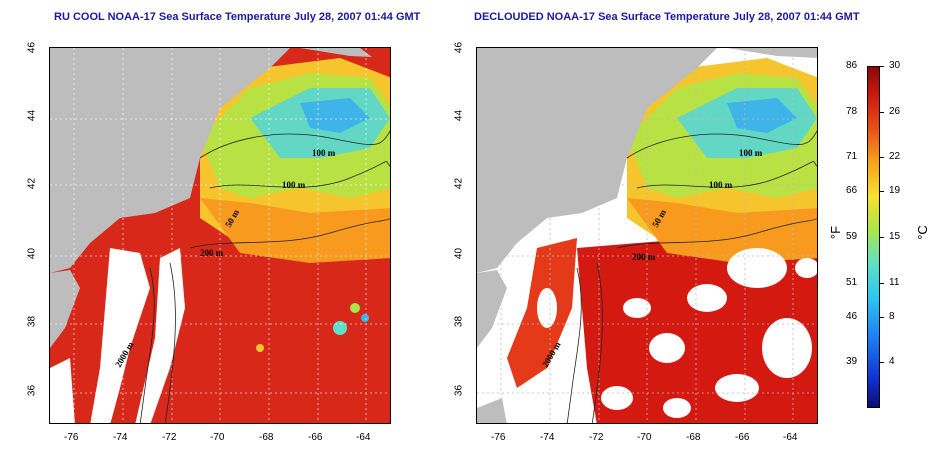 This screenshot has width=950, height=475. Describe the element at coordinates (895, 236) in the screenshot. I see `celsius-tick-label: 15` at that location.